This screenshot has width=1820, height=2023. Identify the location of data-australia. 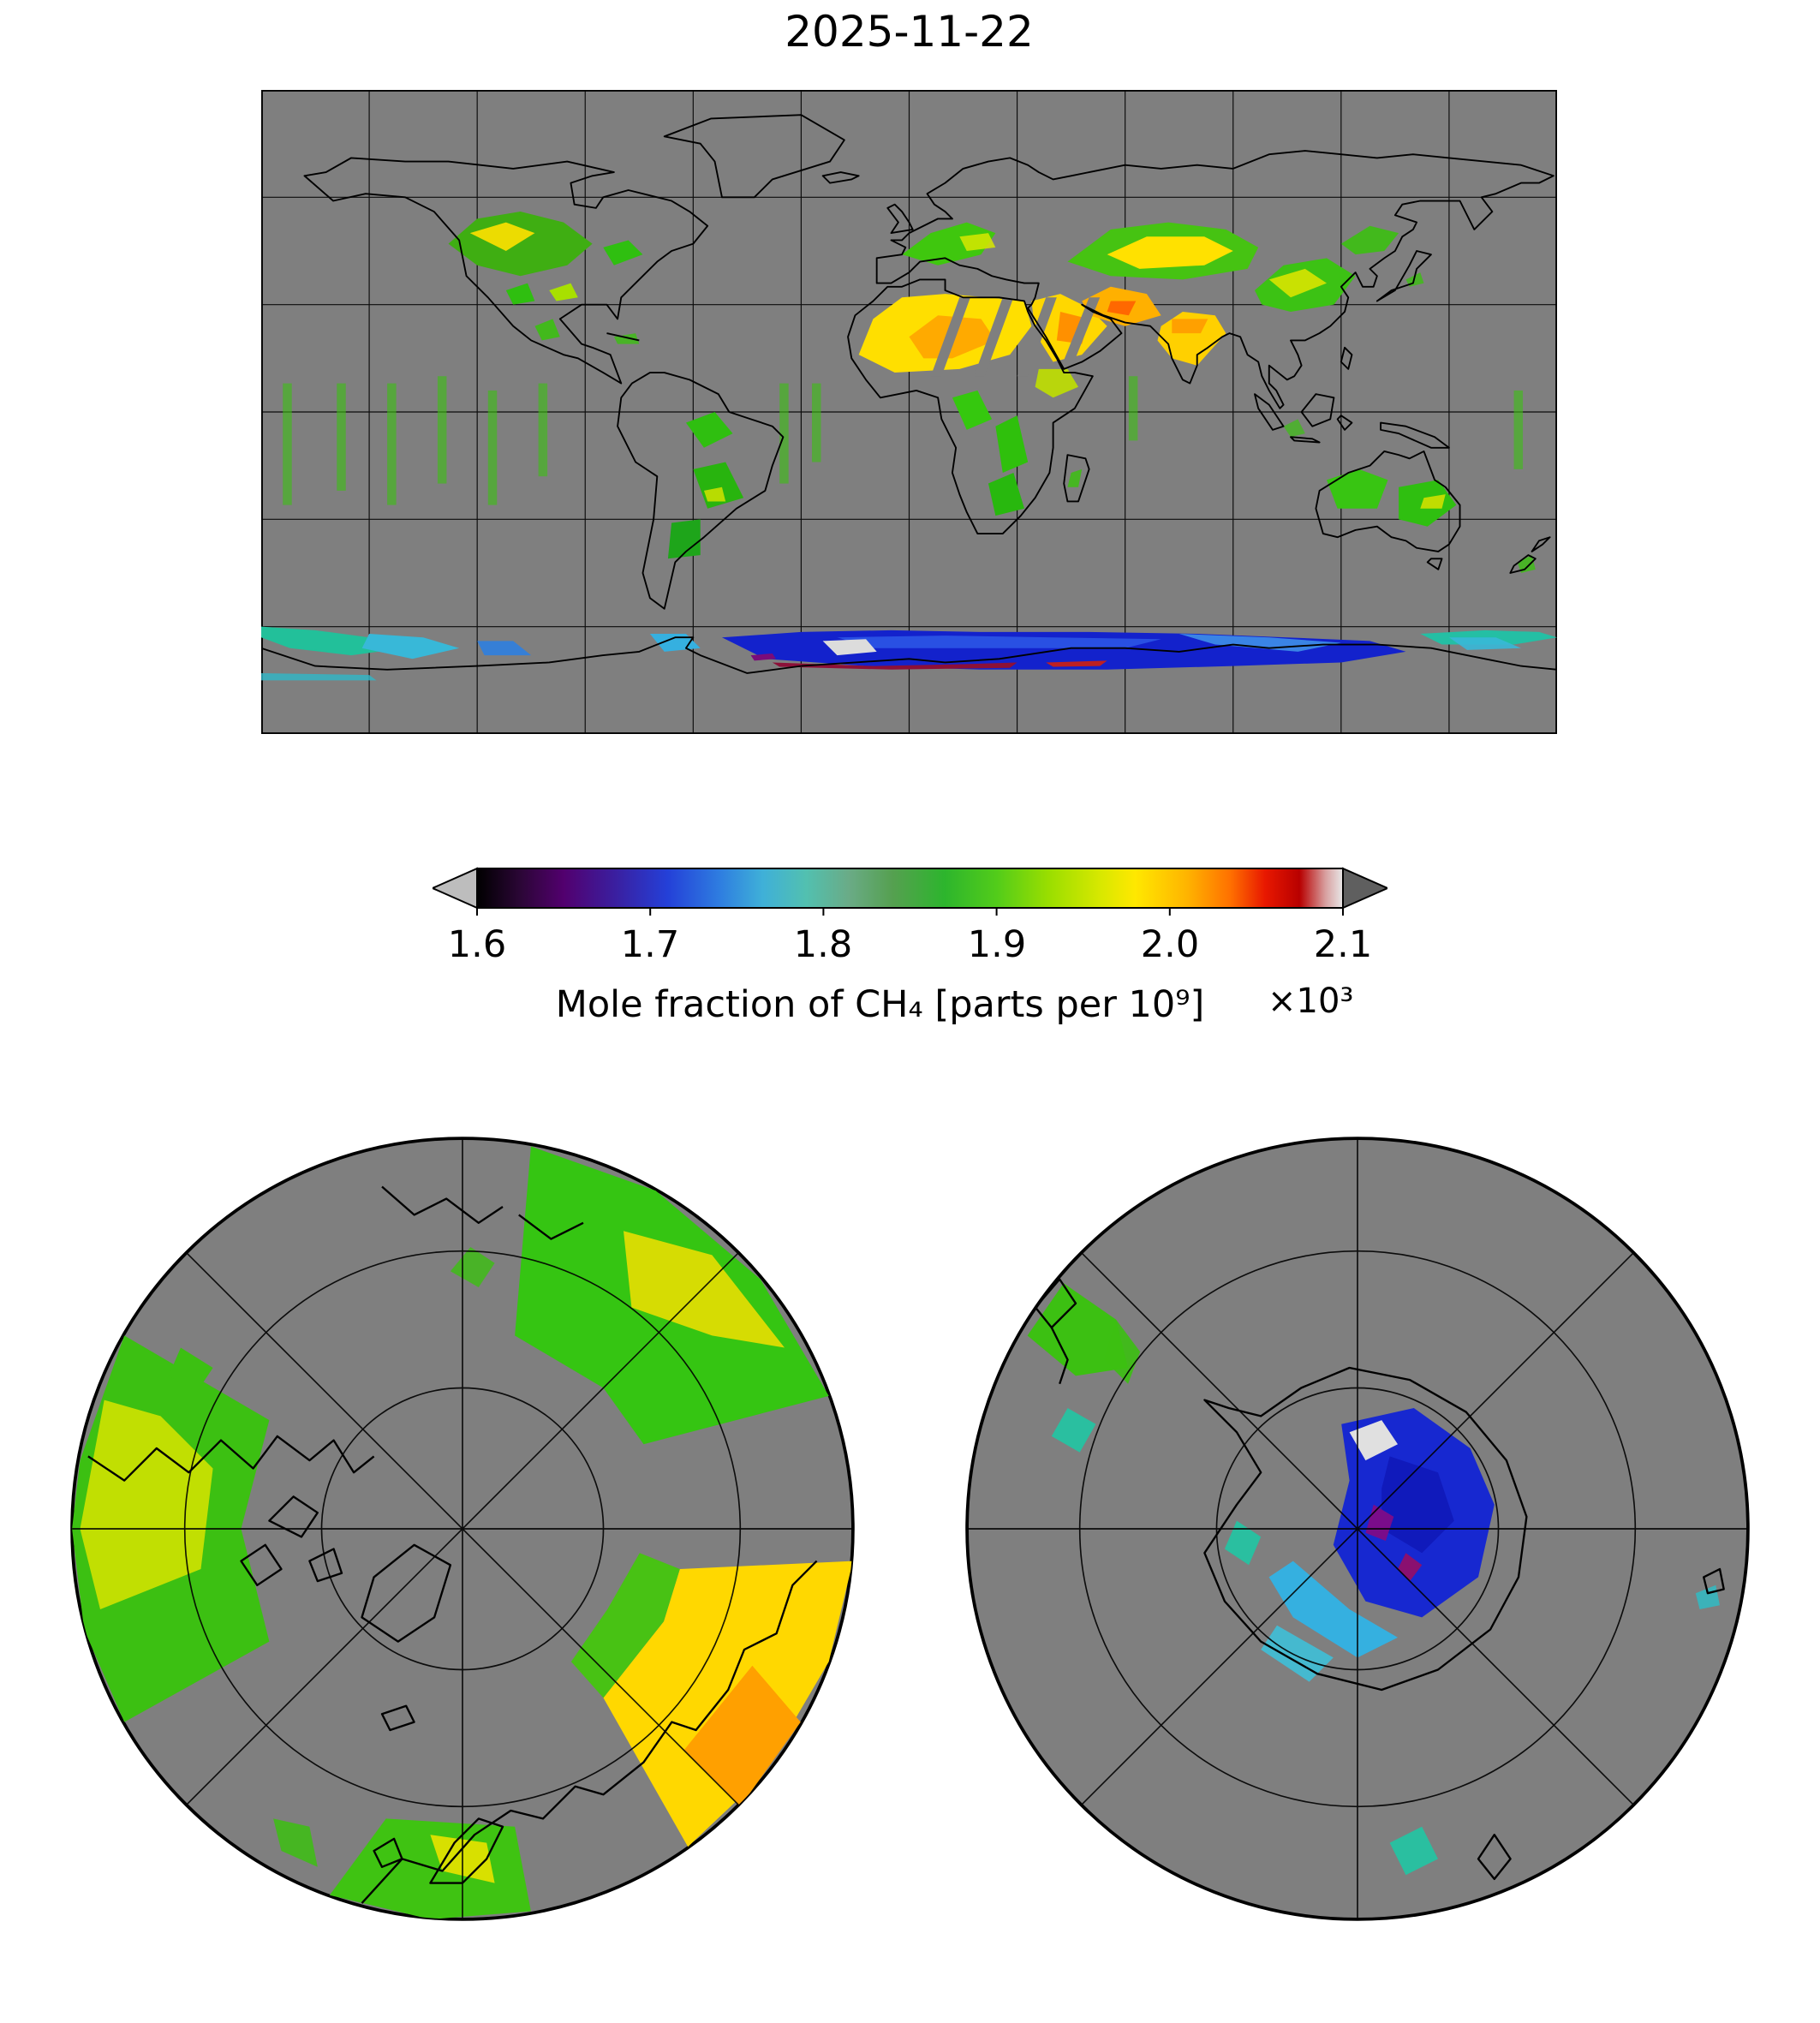
(1409, 496).